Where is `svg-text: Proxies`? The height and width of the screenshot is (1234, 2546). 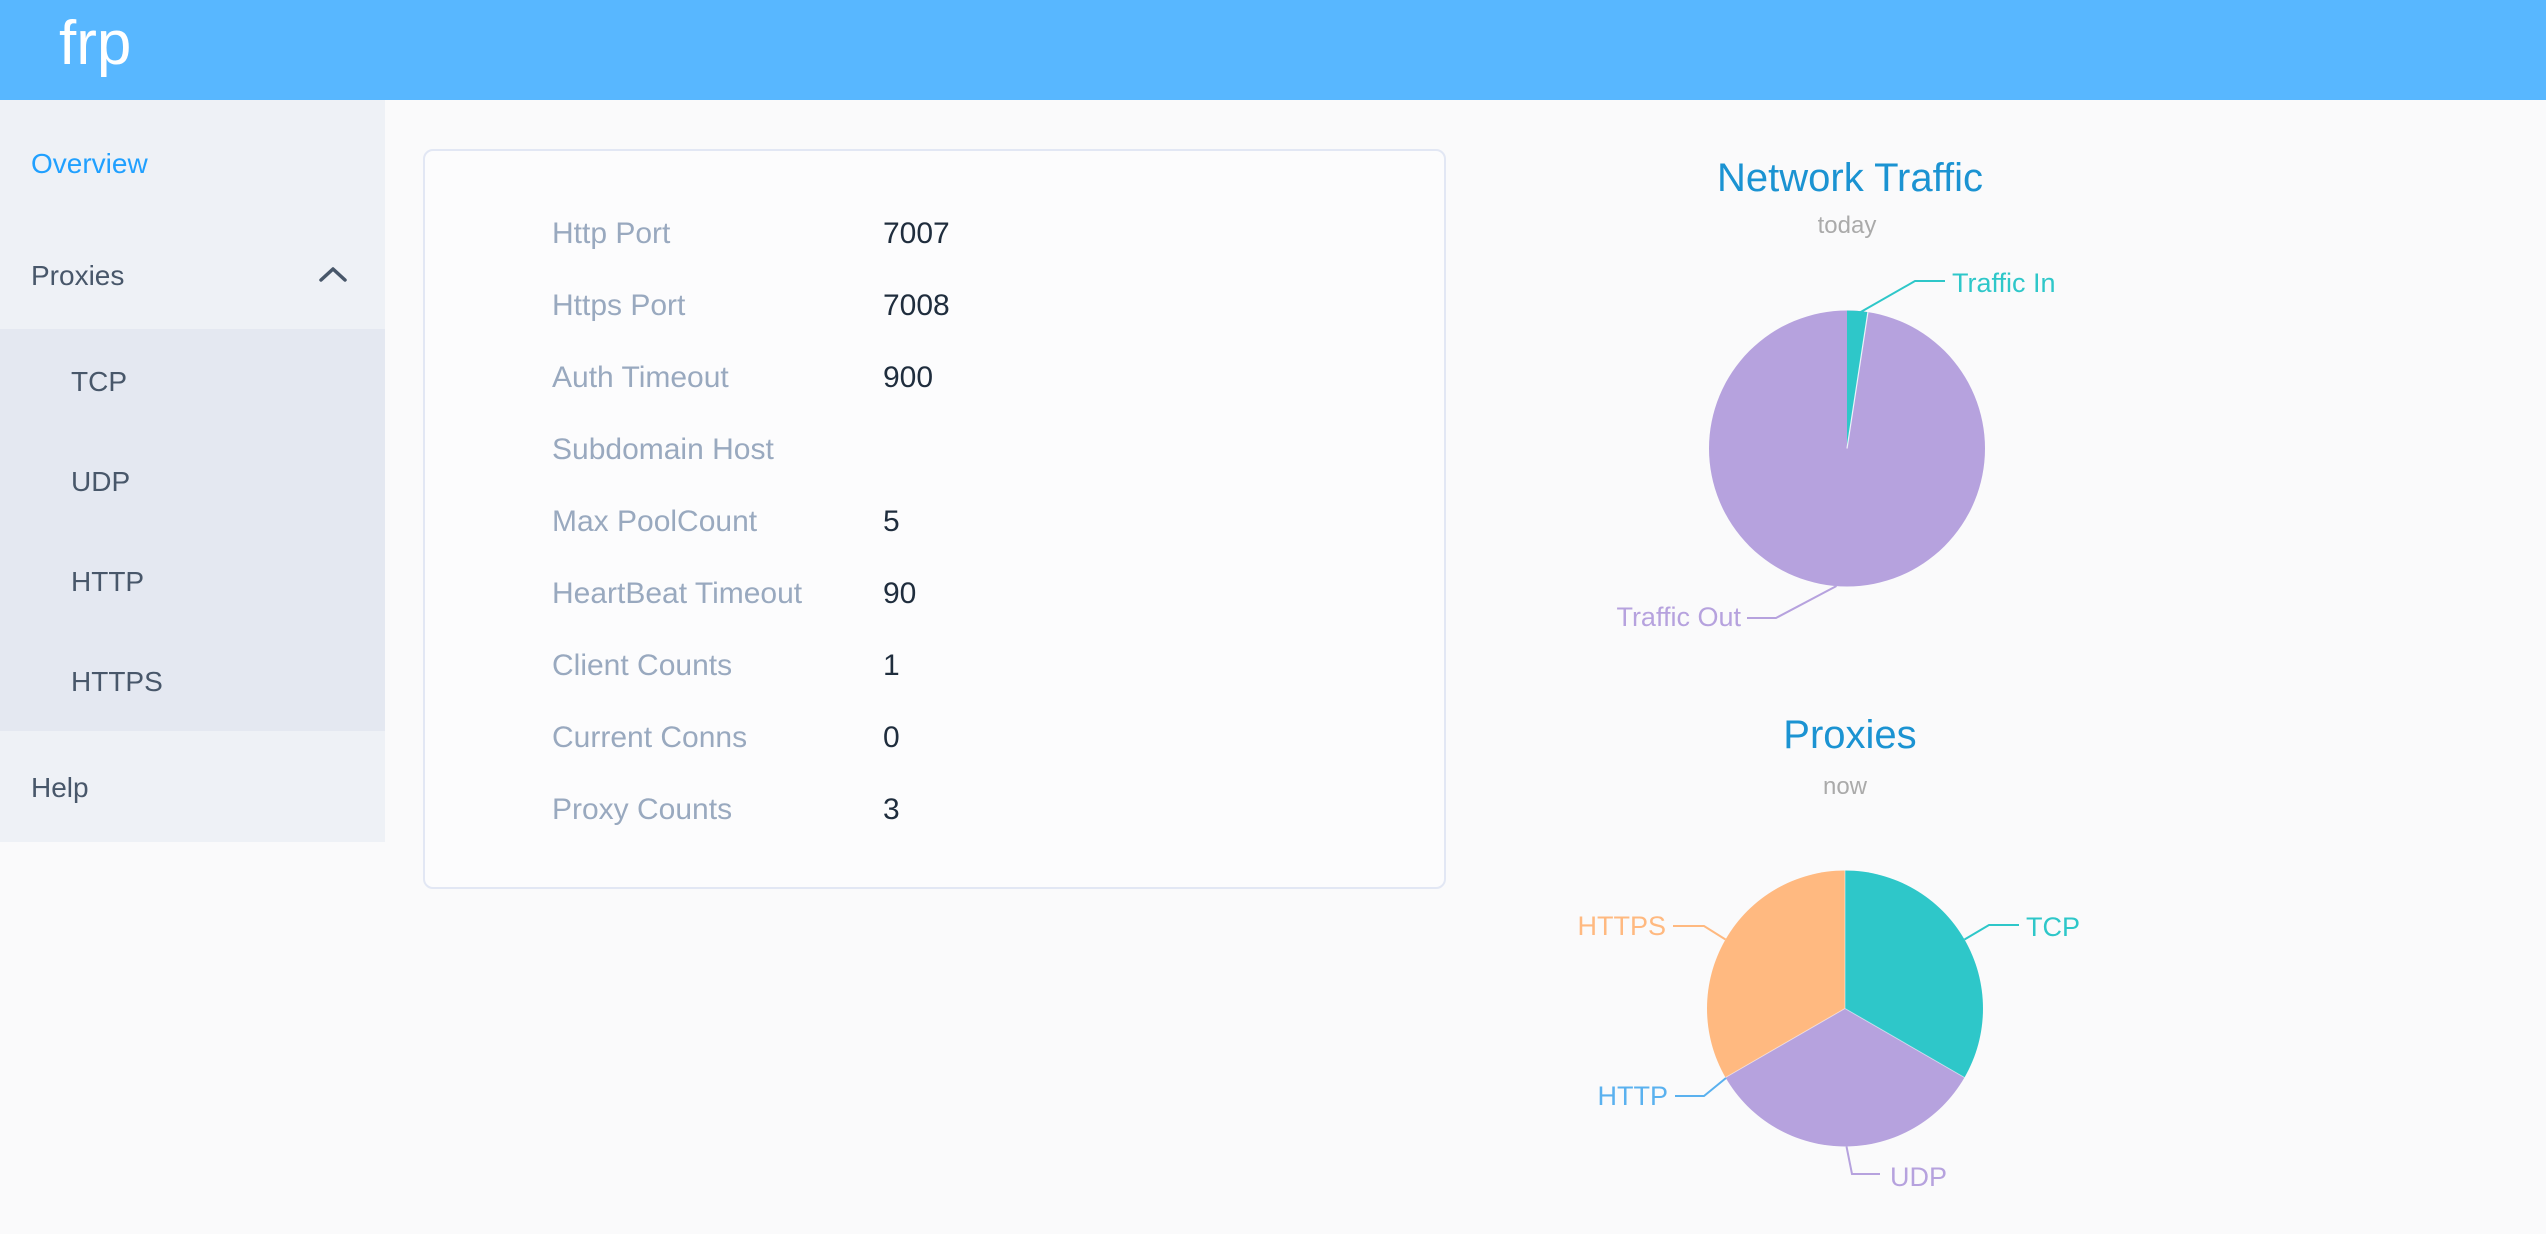
svg-text: Proxies is located at coordinates (1849, 735).